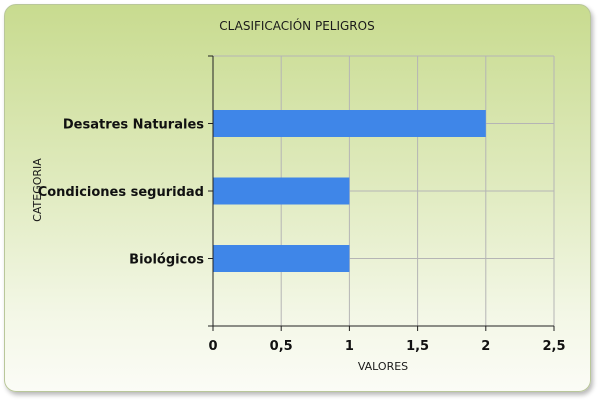 The width and height of the screenshot is (600, 400). Describe the element at coordinates (417, 346) in the screenshot. I see `x-tick-label: 1,5` at that location.